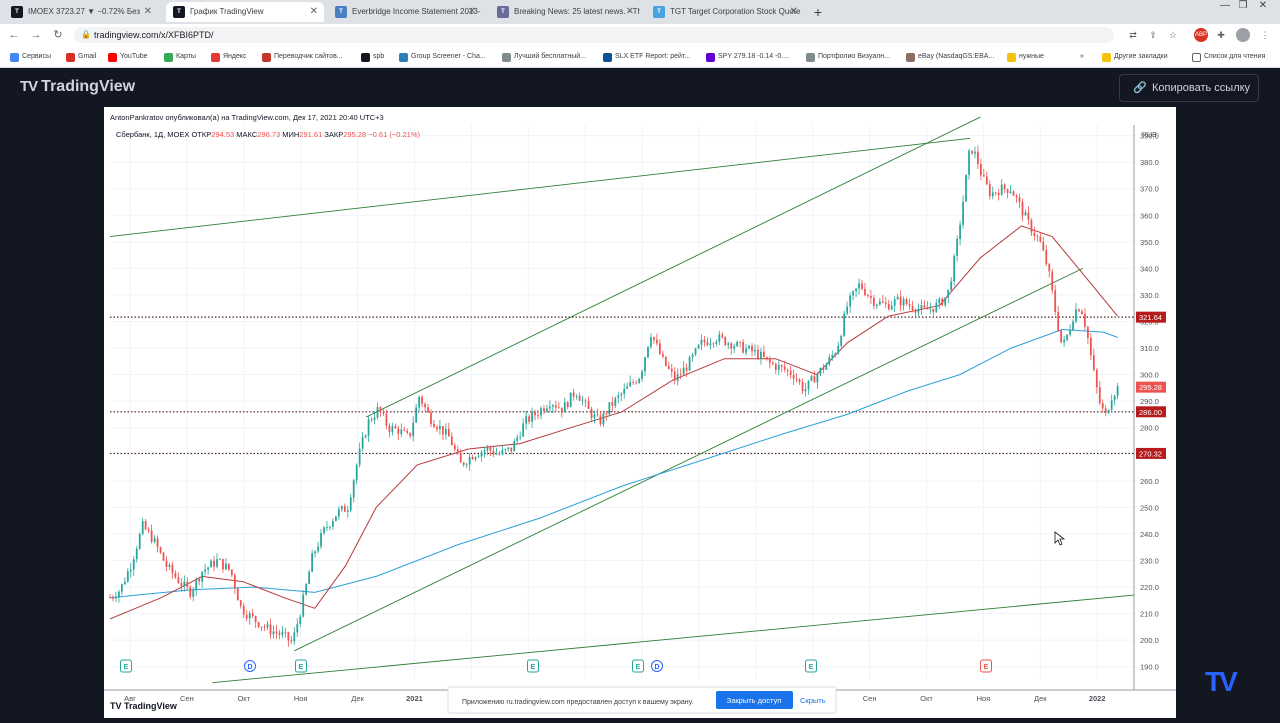 The height and width of the screenshot is (723, 1280). What do you see at coordinates (229, 57) in the screenshot?
I see `bookmark-item: Яндекс` at bounding box center [229, 57].